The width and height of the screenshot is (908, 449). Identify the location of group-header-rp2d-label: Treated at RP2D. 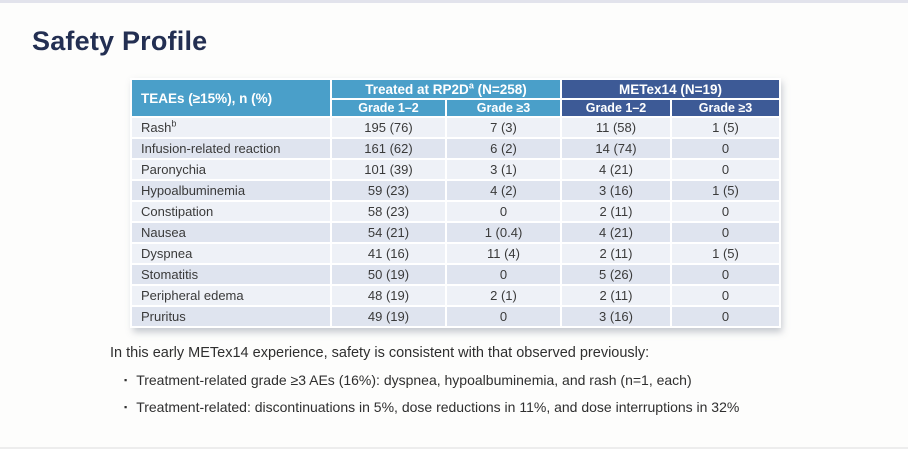
(417, 89).